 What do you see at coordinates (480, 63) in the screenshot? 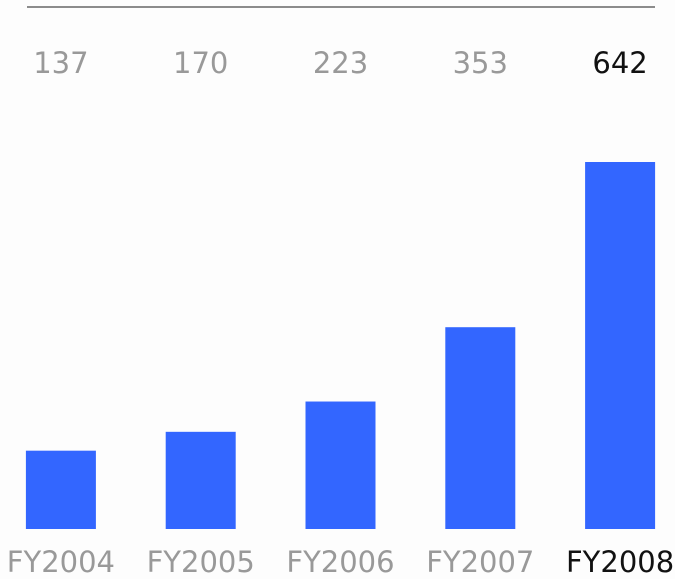
I see `value-label: 353` at bounding box center [480, 63].